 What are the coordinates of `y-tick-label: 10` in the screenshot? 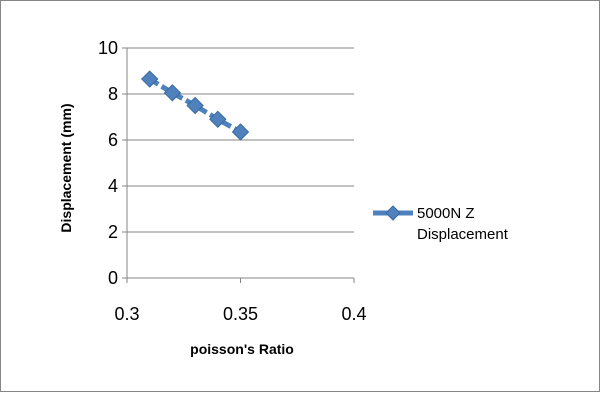 It's located at (108, 48).